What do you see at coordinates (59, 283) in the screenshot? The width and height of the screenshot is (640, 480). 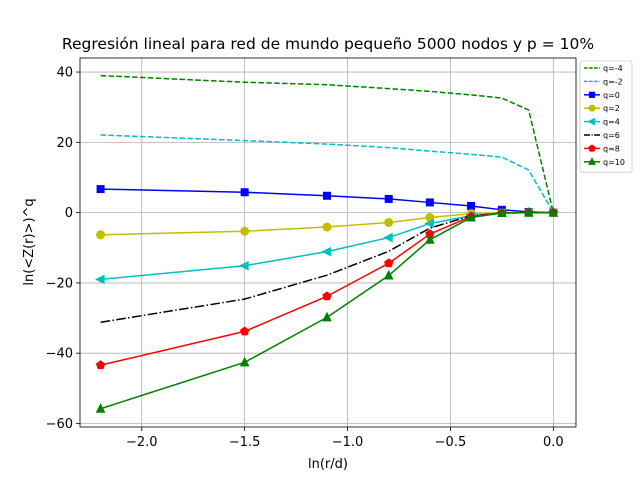 I see `y-tick-label: −20` at bounding box center [59, 283].